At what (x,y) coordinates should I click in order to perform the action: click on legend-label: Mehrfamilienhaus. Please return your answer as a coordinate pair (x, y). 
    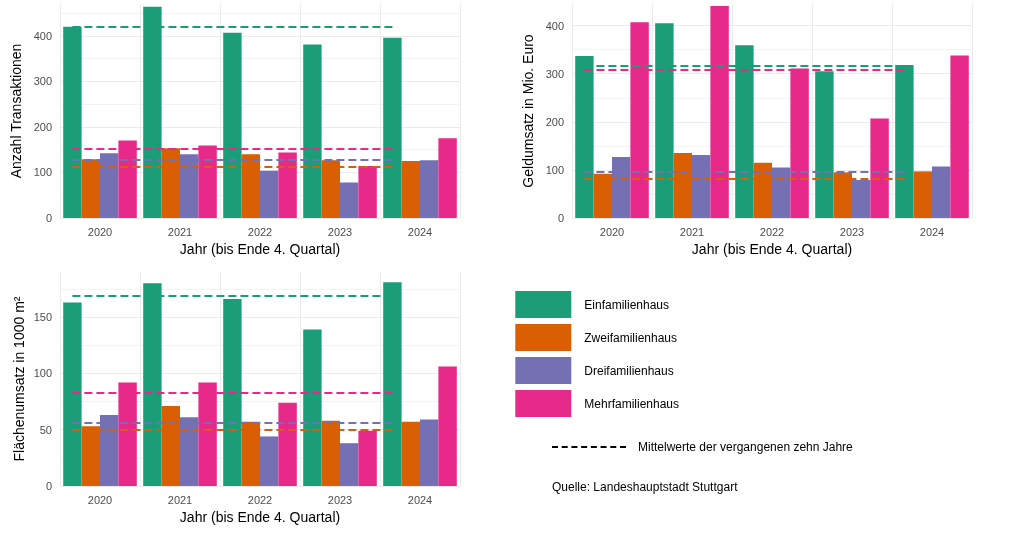
    Looking at the image, I should click on (632, 403).